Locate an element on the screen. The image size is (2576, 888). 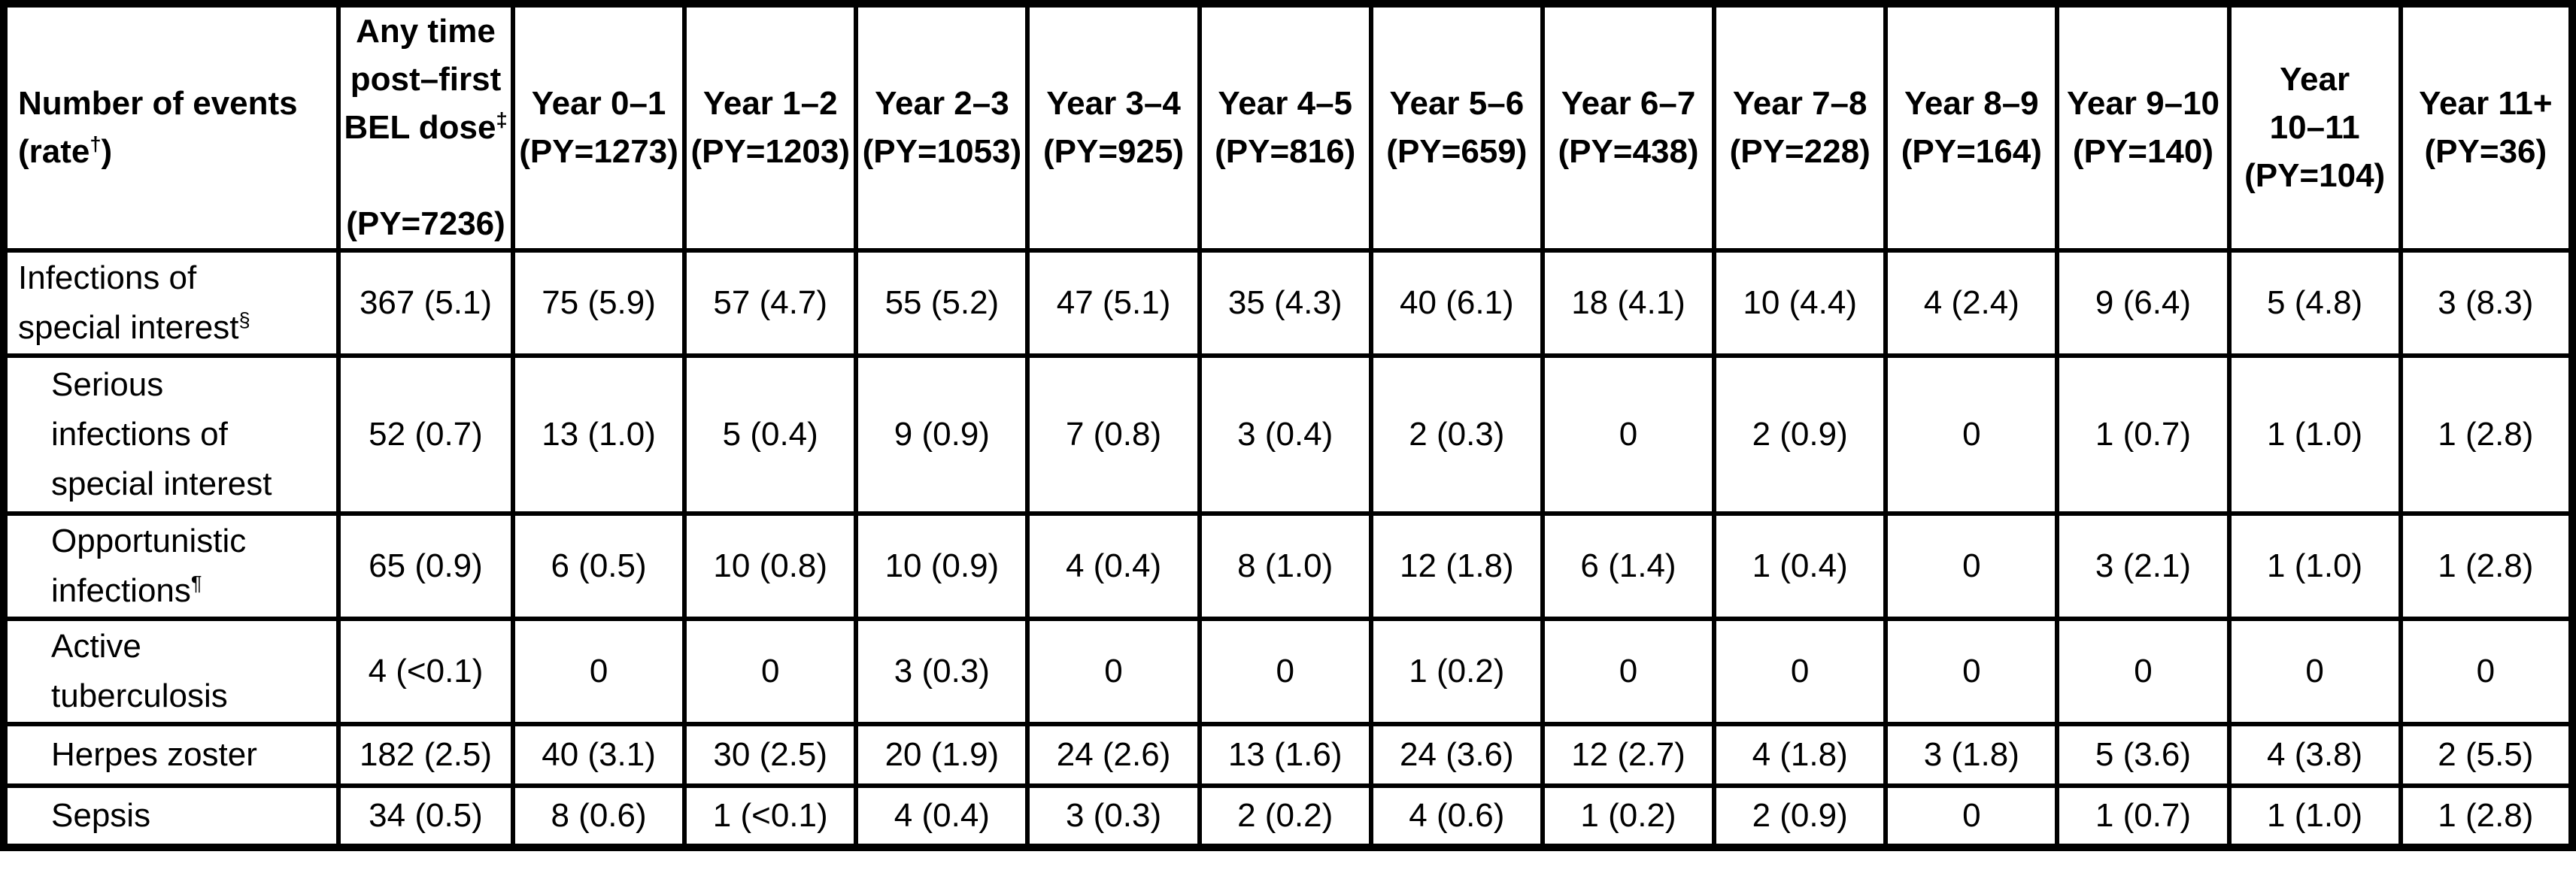
row-label-infections-of-special-interest: Infections of special interest§ is located at coordinates (171, 303).